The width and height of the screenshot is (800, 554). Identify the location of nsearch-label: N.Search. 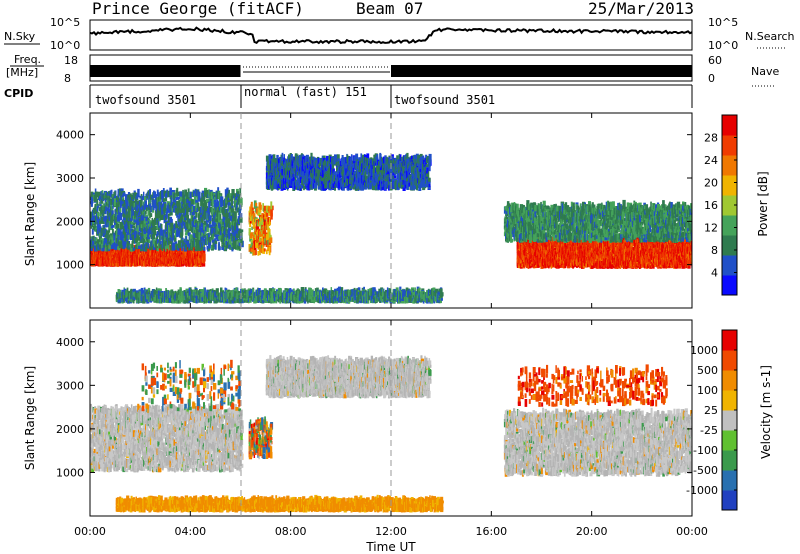
(770, 36).